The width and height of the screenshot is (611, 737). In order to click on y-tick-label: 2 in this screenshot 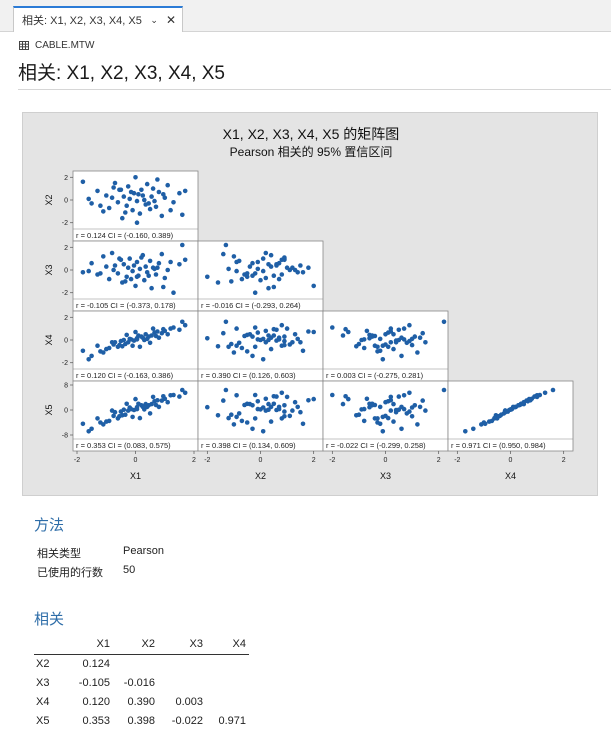, I will do `click(66, 248)`.